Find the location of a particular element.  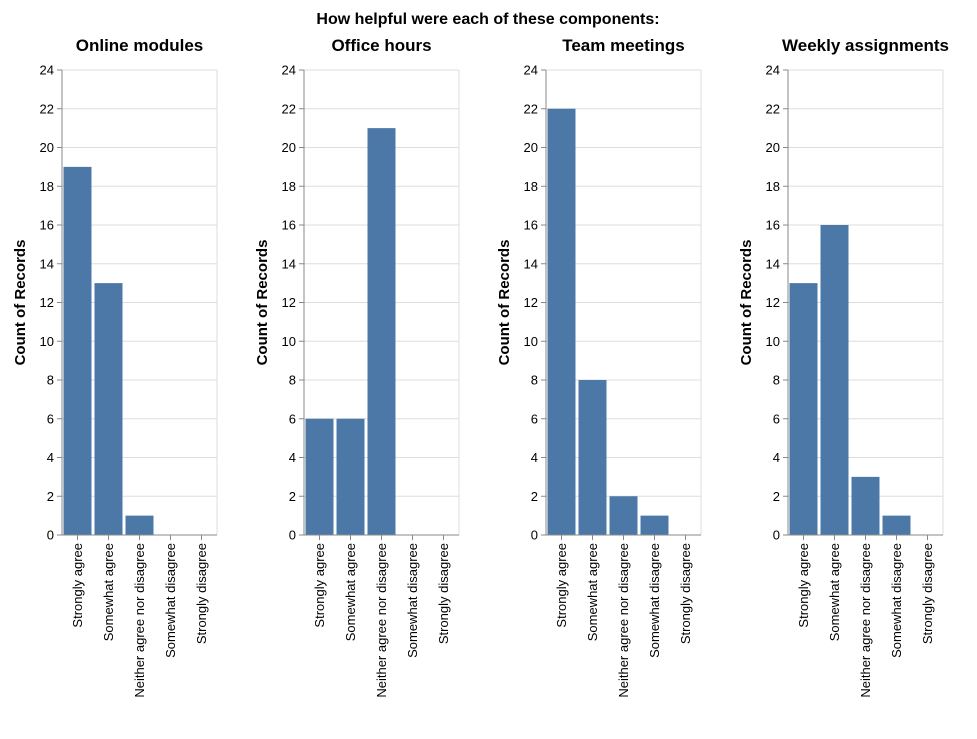

facet-title: Office hours is located at coordinates (381, 45).